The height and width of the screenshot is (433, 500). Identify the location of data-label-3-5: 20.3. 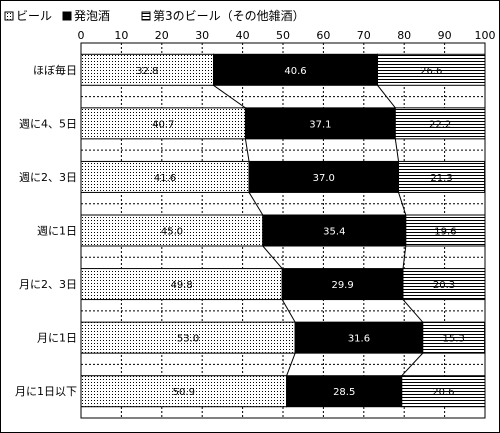
(444, 285).